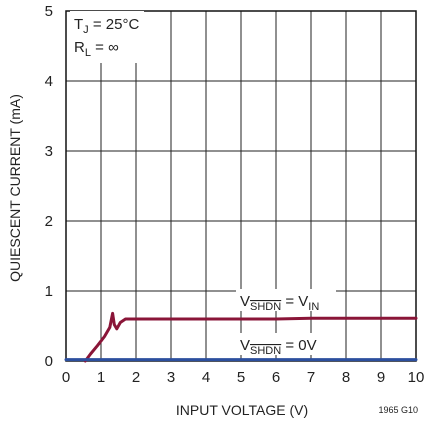 This screenshot has width=425, height=425. Describe the element at coordinates (49, 361) in the screenshot. I see `y-tick-label: 0` at that location.